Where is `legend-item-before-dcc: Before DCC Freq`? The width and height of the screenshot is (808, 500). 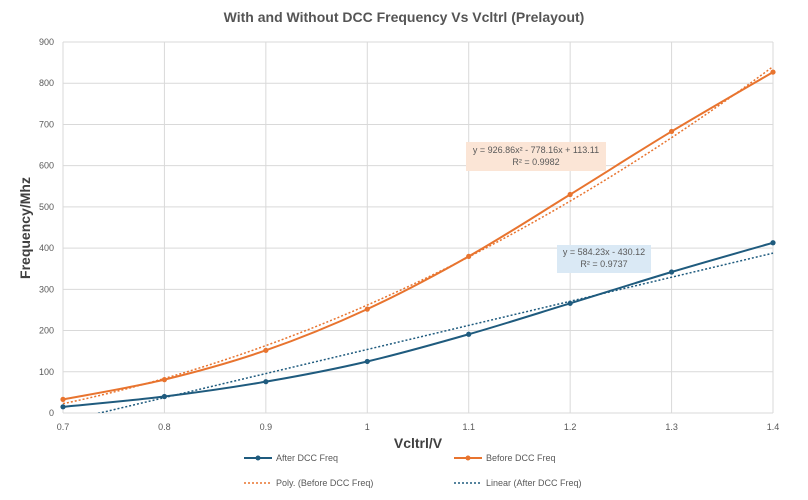
legend-item-before-dcc: Before DCC Freq is located at coordinates (505, 458).